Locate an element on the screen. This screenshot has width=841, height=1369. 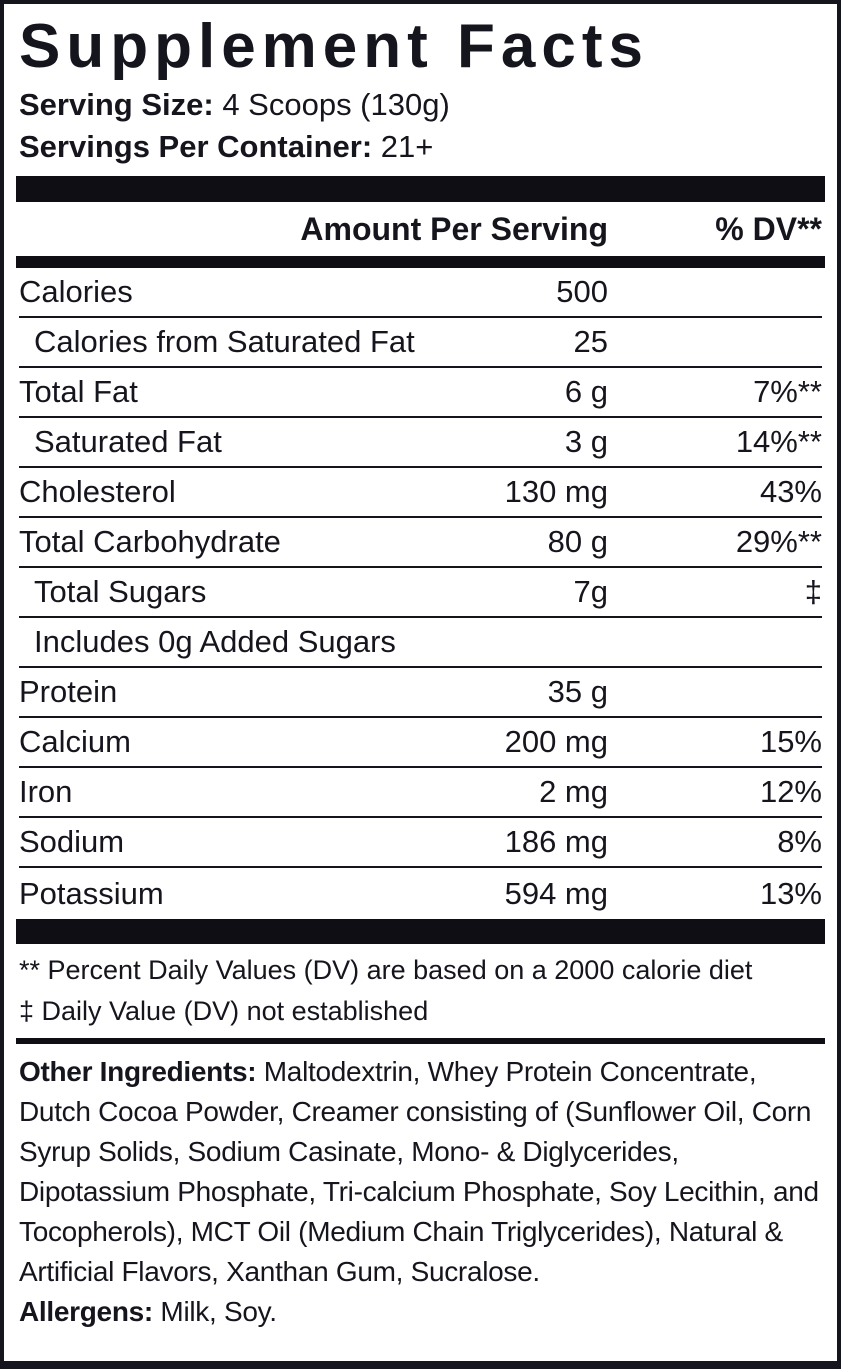
allergens-text: Milk, Soy. is located at coordinates (214, 1311).